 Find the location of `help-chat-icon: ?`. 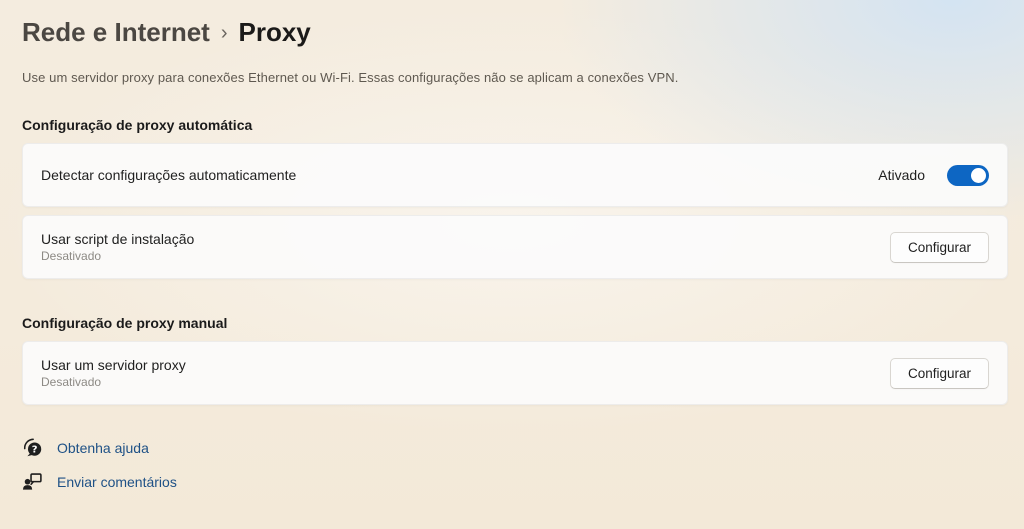

help-chat-icon: ? is located at coordinates (32, 447).